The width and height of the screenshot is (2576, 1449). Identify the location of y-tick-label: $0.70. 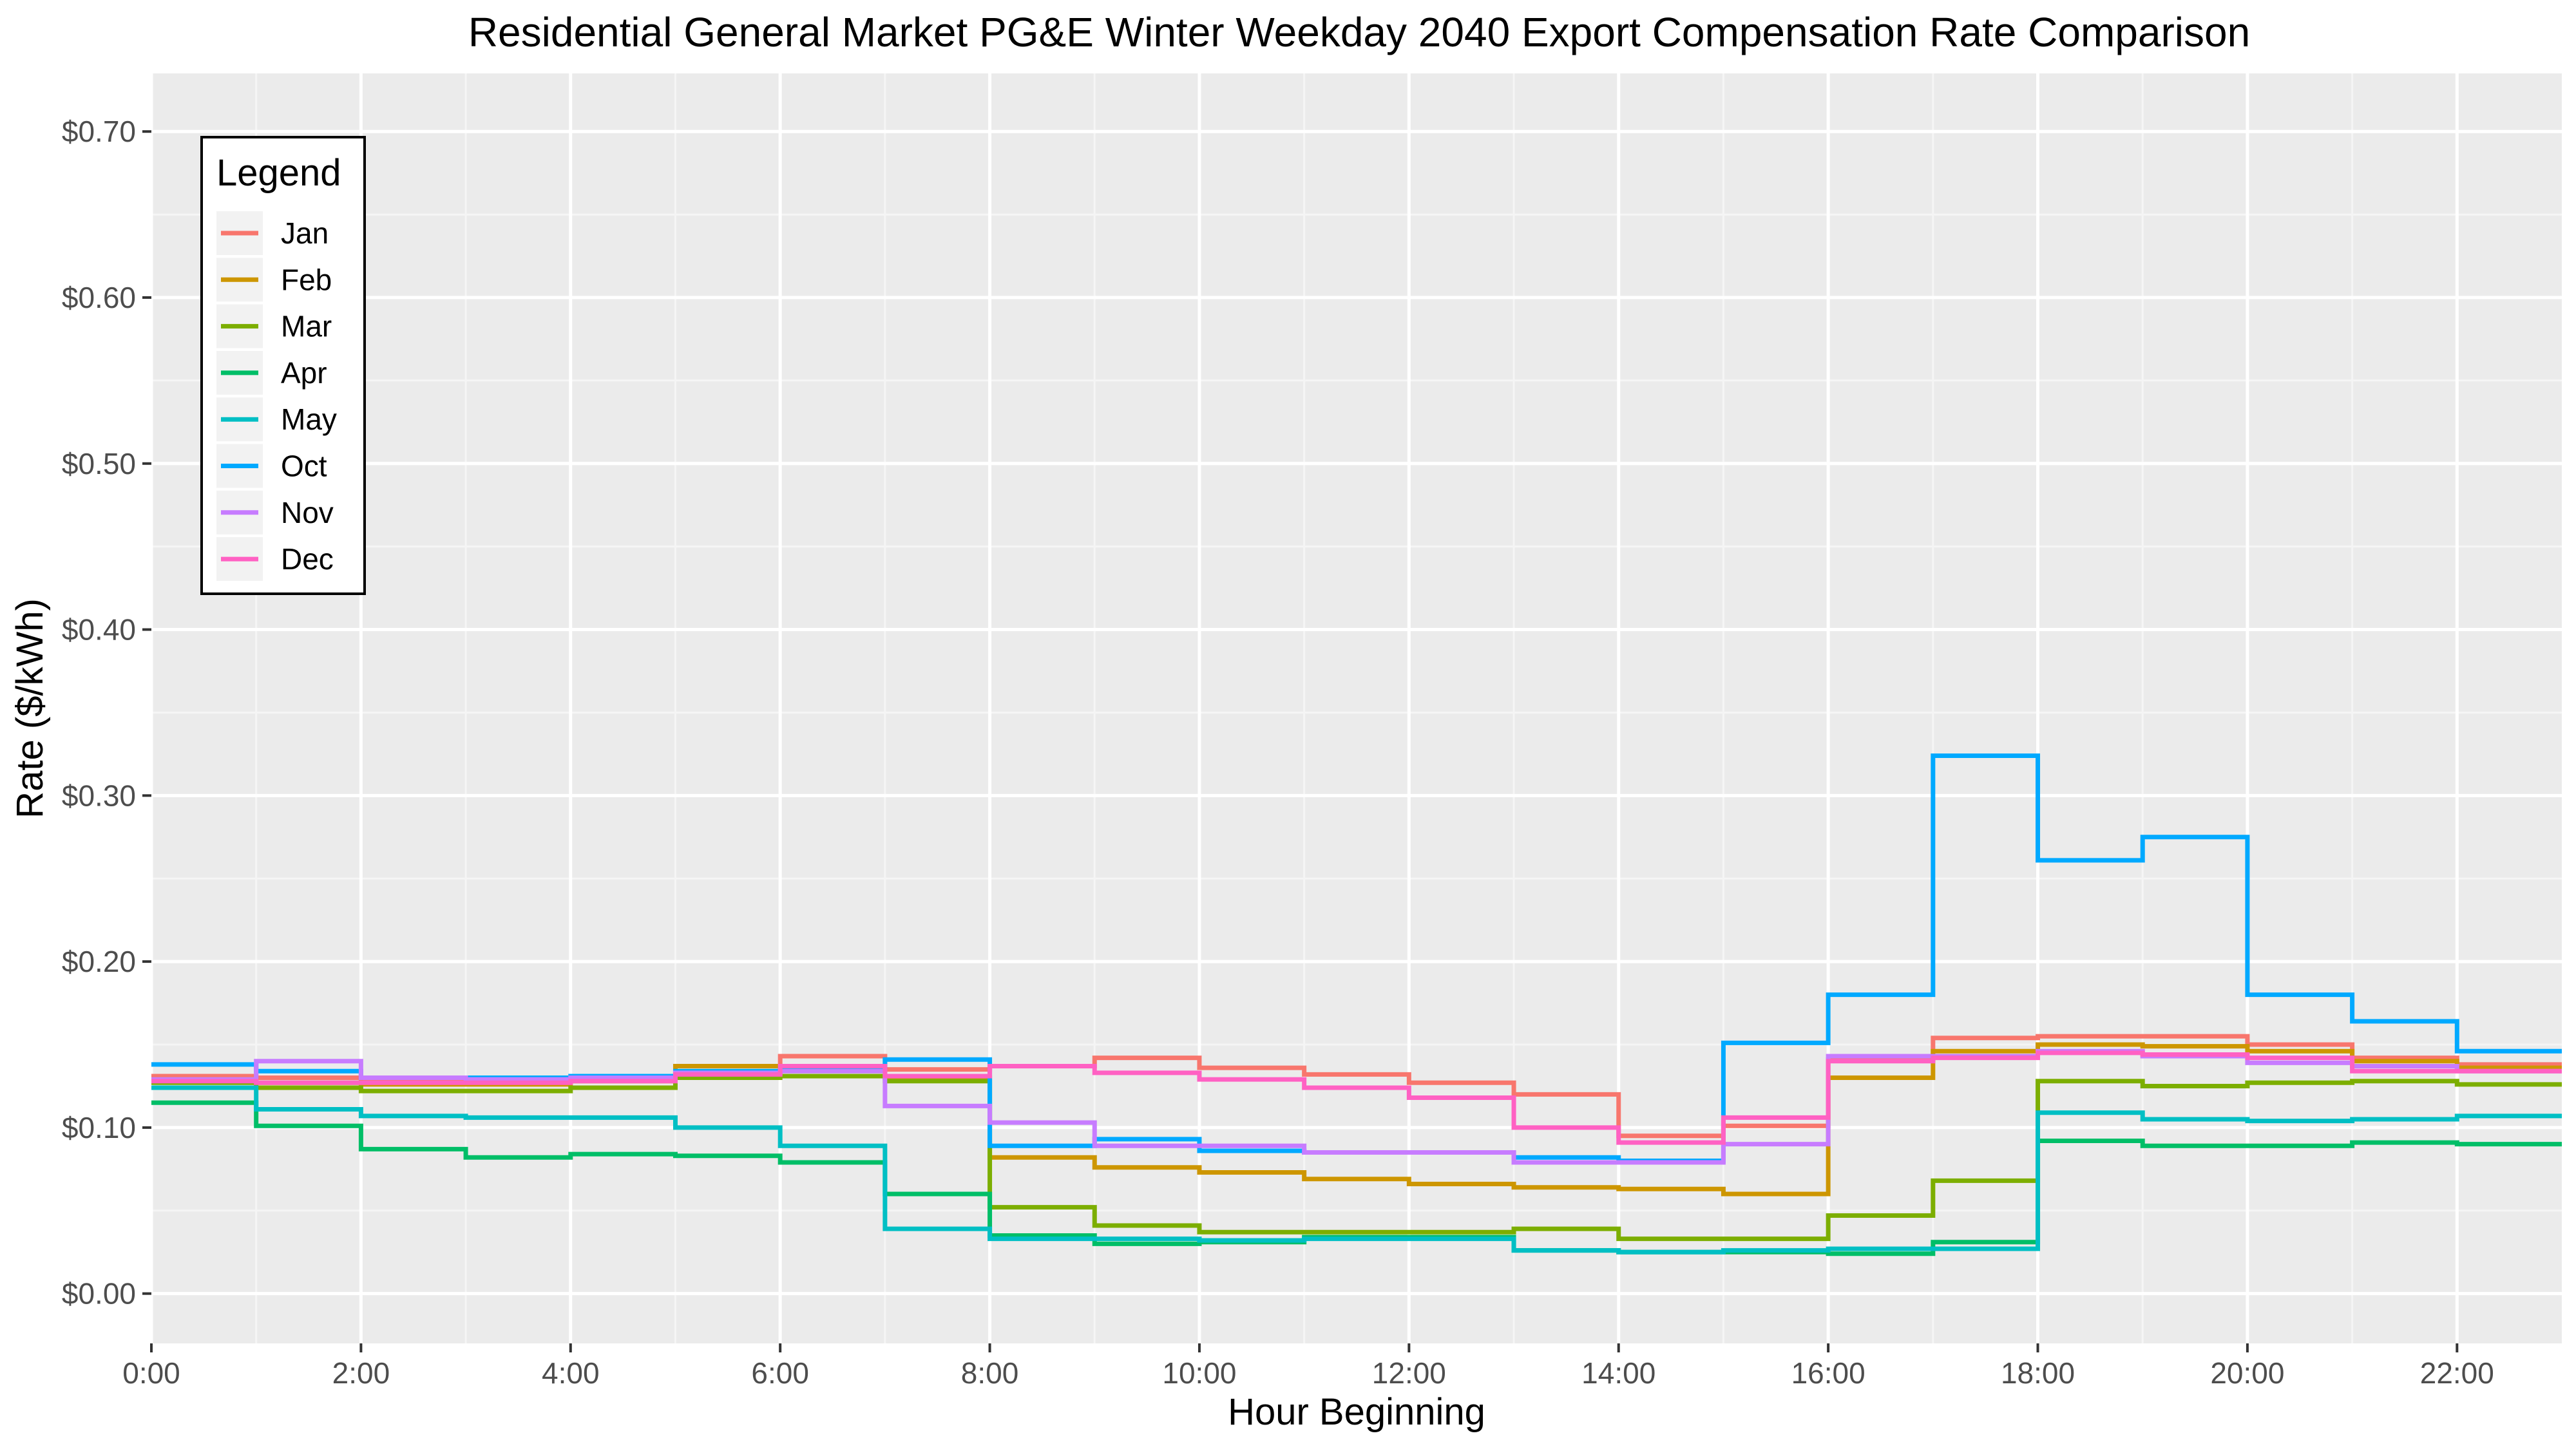
(99, 131).